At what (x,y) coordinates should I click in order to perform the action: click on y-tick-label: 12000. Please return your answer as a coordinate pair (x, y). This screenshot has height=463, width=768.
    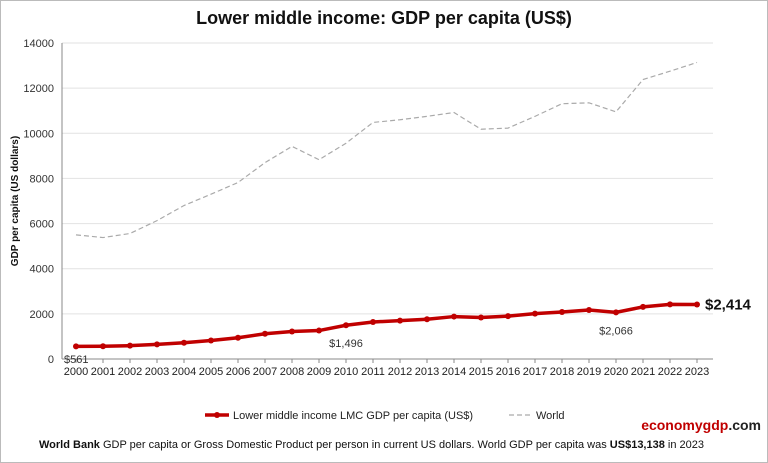
    Looking at the image, I should click on (38, 89).